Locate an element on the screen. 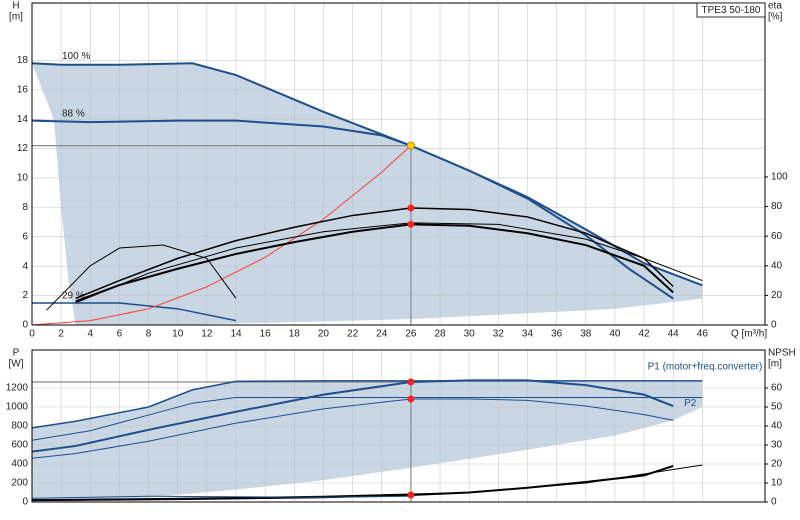 The width and height of the screenshot is (800, 520). y2-axis-label: NPSH is located at coordinates (782, 353).